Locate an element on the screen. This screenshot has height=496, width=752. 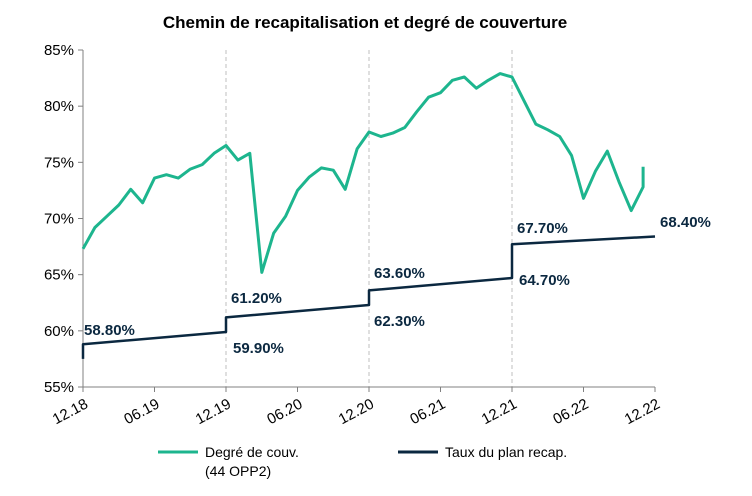
x-tick-label: 12.21 is located at coordinates (499, 412).